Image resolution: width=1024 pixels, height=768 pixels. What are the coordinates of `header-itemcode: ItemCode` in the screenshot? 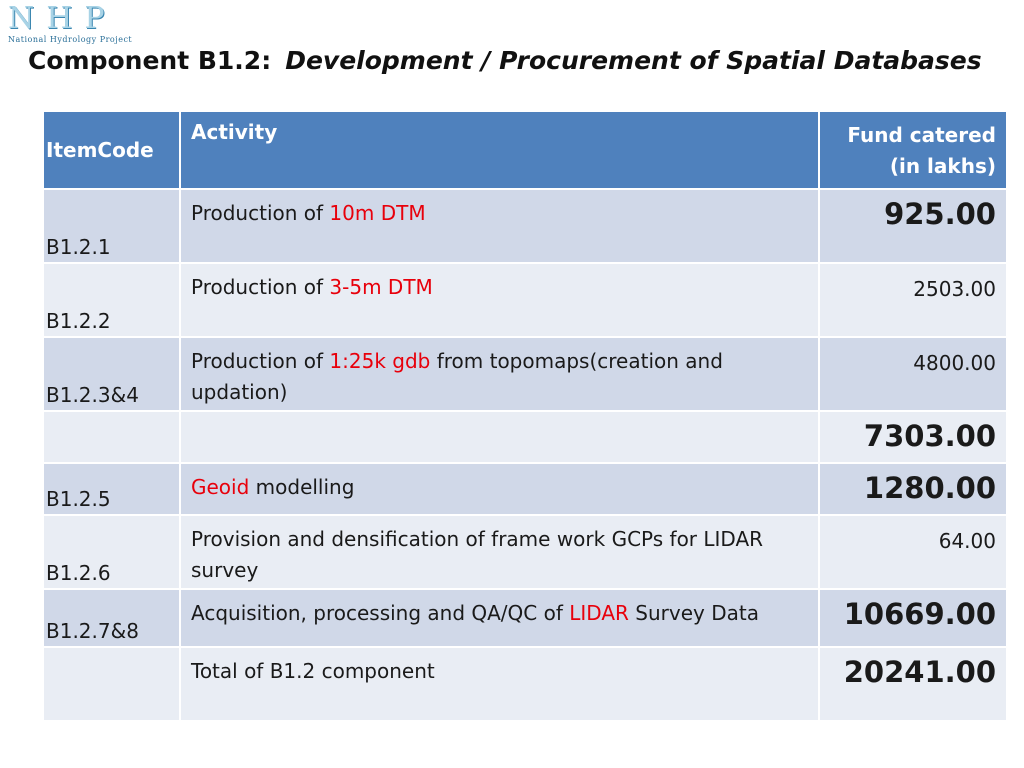 It's located at (111, 150).